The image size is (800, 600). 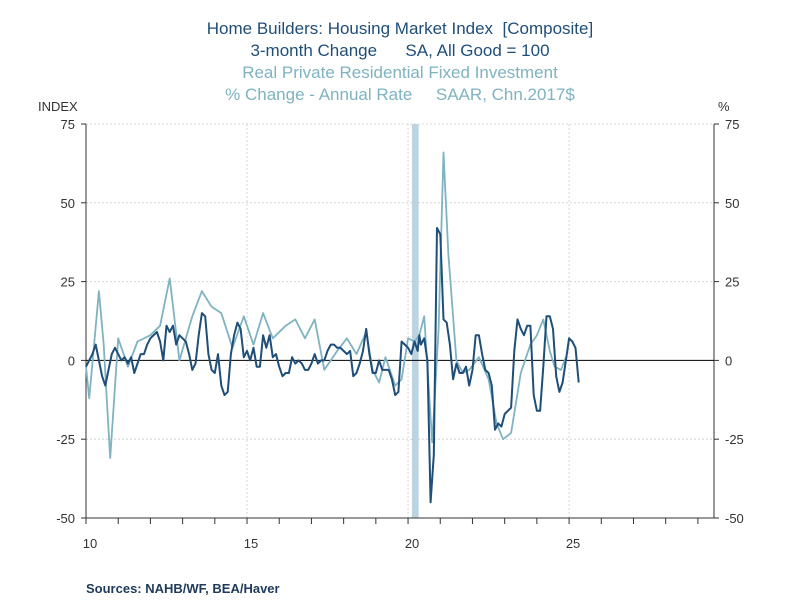 I want to click on left-tick-label: 50, so click(x=68, y=203).